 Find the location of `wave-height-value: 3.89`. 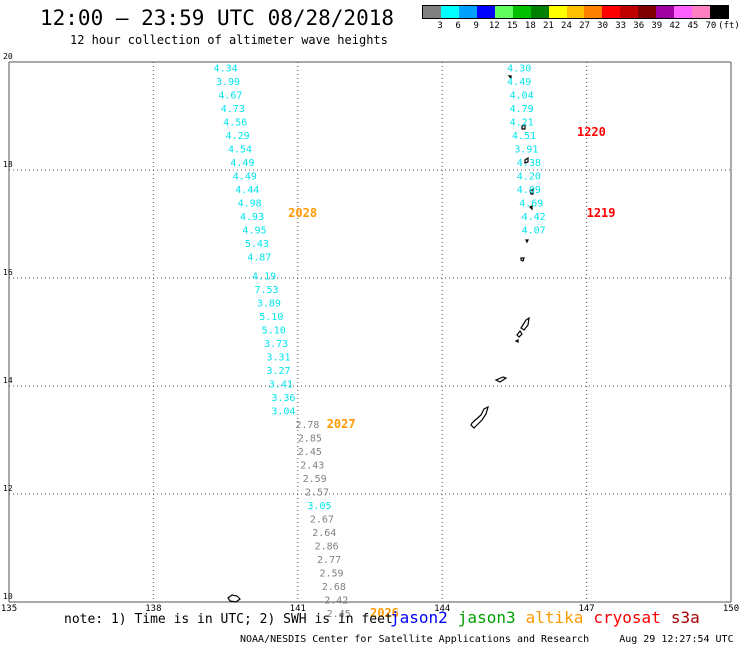

wave-height-value: 3.89 is located at coordinates (269, 303).